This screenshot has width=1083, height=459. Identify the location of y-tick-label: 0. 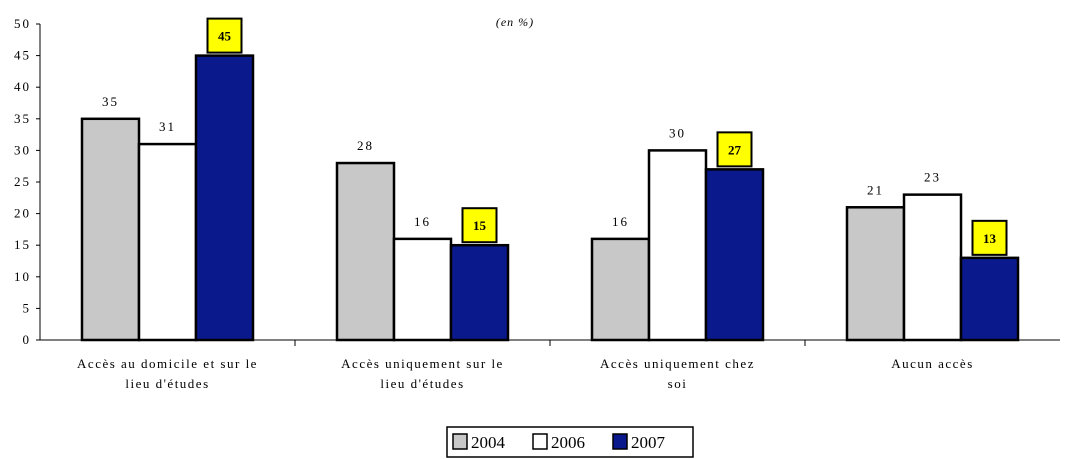
(27, 339).